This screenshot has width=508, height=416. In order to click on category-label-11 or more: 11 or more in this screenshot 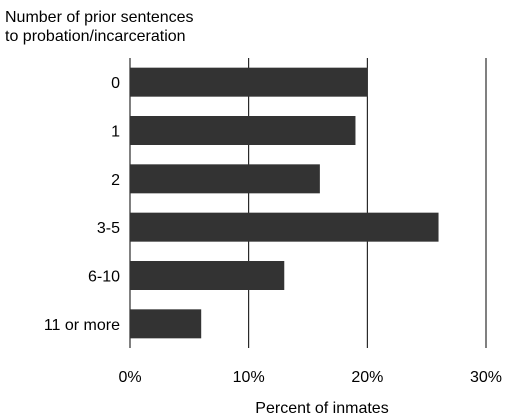, I will do `click(82, 325)`.